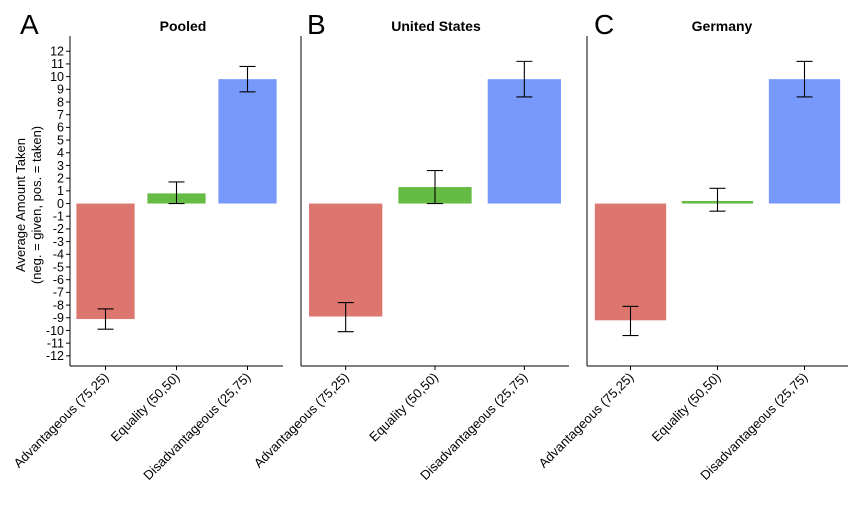 The width and height of the screenshot is (849, 510). Describe the element at coordinates (58, 267) in the screenshot. I see `y-tick-label: -5` at that location.